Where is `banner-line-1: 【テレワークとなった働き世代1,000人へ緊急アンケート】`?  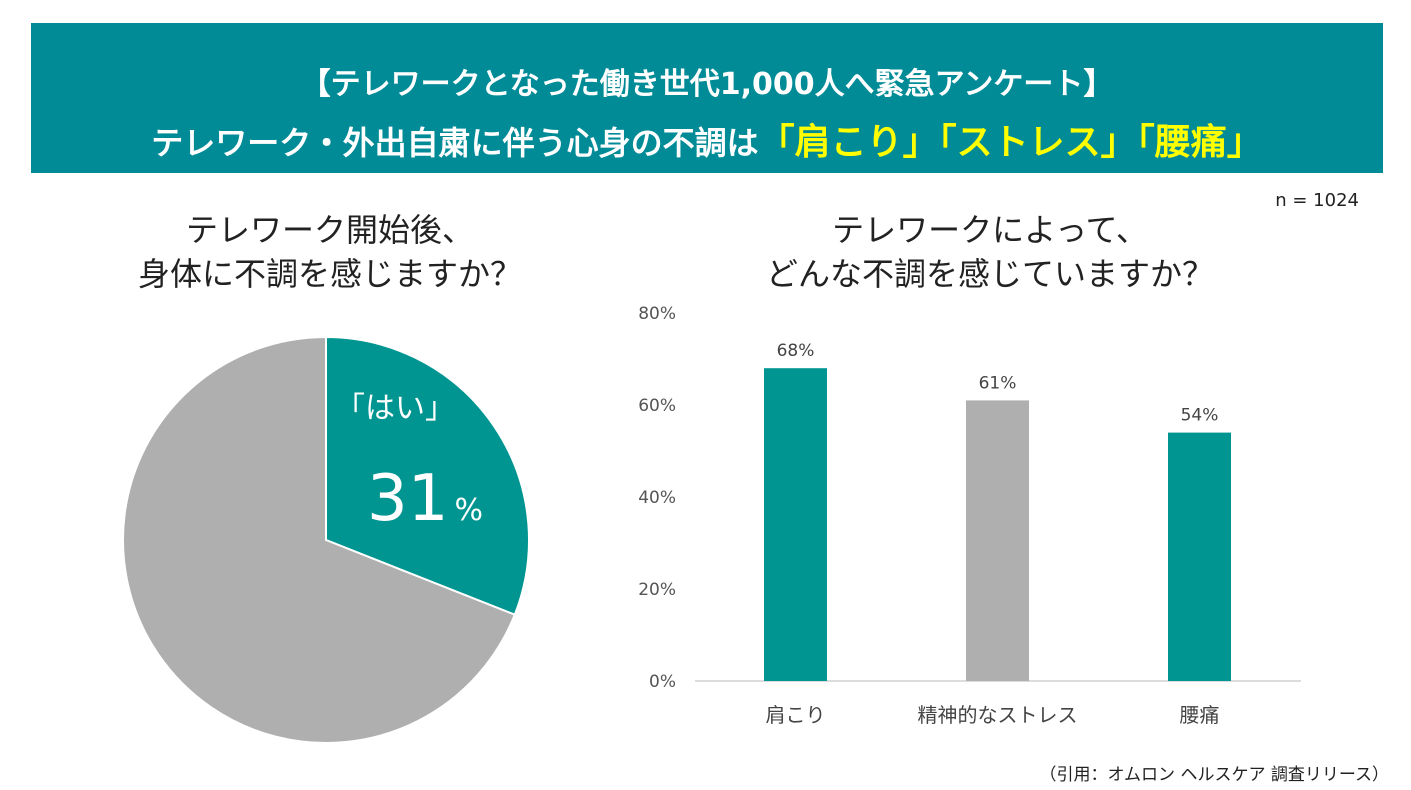
banner-line-1: 【テレワークとなった働き世代1,000人へ緊急アンケート】 is located at coordinates (707, 84).